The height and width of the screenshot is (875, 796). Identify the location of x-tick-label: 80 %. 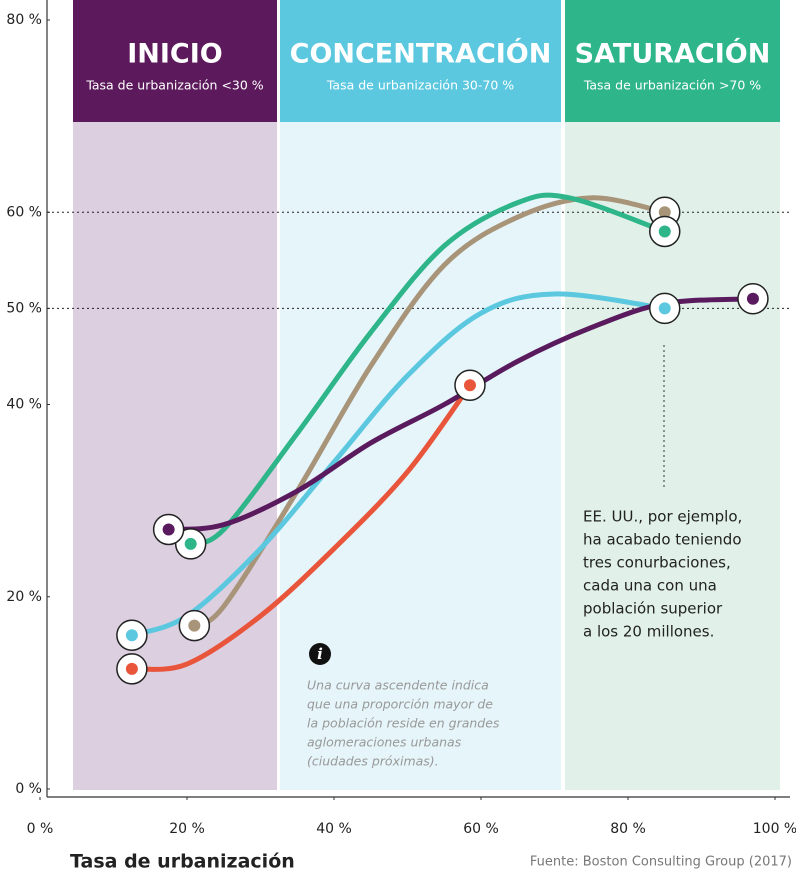
(628, 829).